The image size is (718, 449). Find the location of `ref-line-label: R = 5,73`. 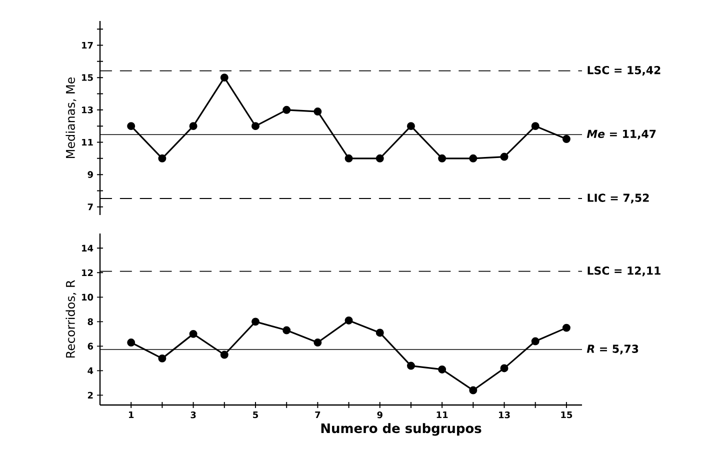

ref-line-label: R = 5,73 is located at coordinates (612, 349).